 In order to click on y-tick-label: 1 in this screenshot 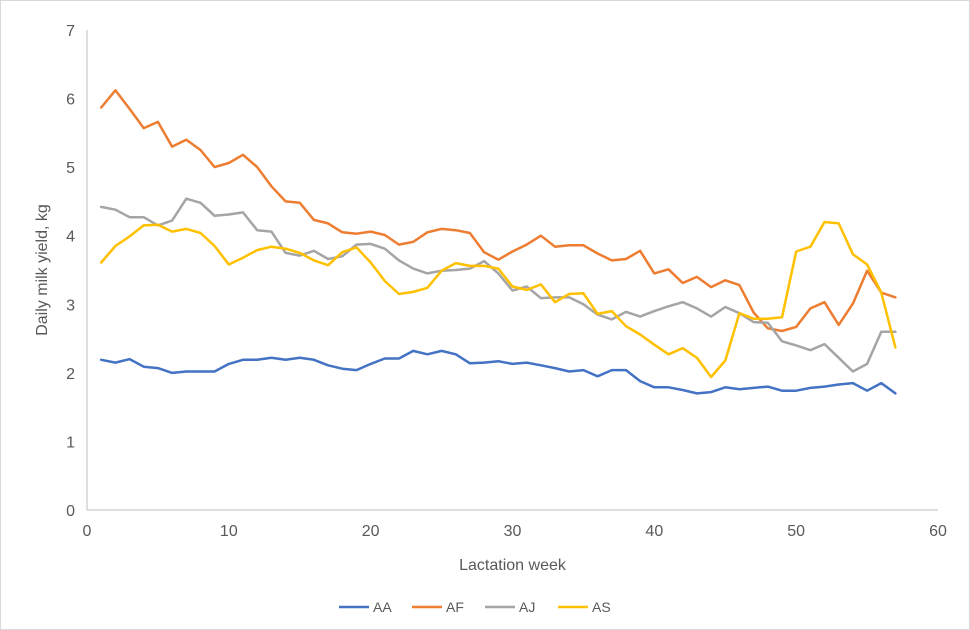, I will do `click(70, 442)`.